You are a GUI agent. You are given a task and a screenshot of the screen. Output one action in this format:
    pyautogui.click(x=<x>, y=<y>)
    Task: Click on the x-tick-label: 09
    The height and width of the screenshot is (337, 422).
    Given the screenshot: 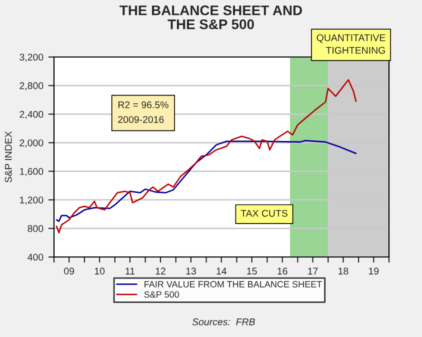 What is the action you would take?
    pyautogui.click(x=69, y=271)
    